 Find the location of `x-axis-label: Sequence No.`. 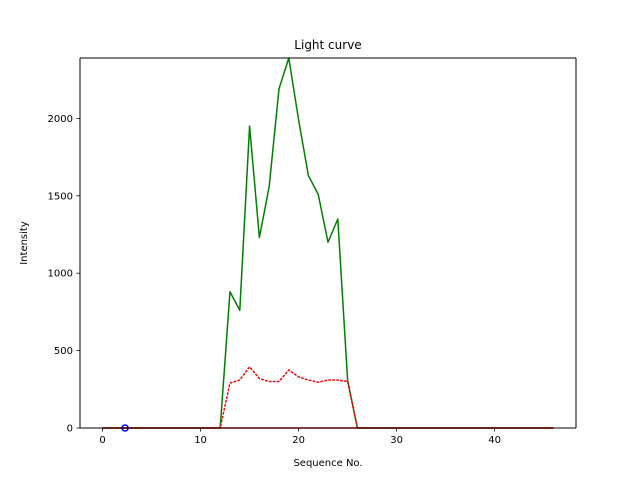

x-axis-label: Sequence No. is located at coordinates (327, 463).